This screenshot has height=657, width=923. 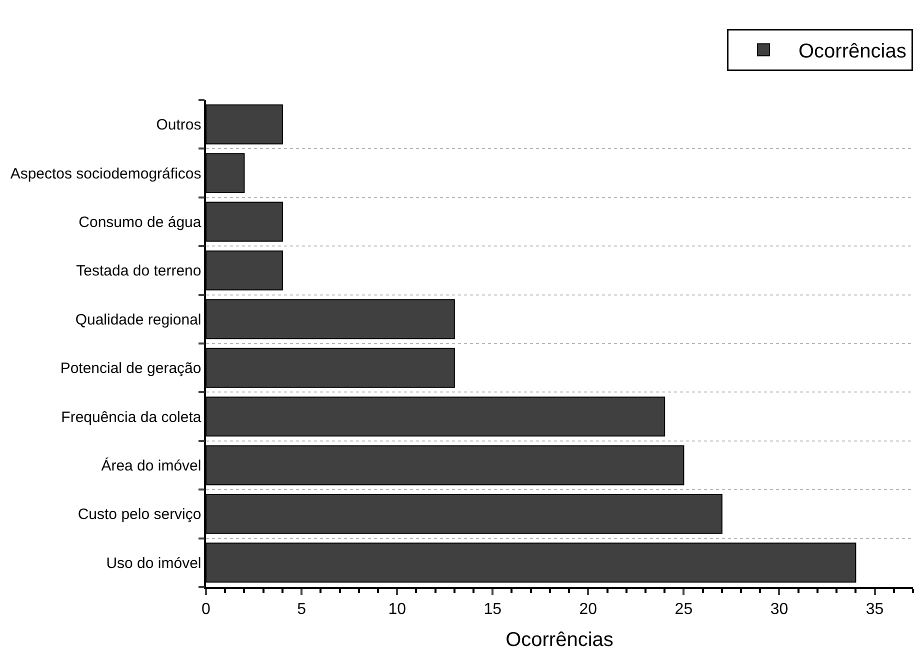 I want to click on x-tick-label: 25, so click(x=683, y=609).